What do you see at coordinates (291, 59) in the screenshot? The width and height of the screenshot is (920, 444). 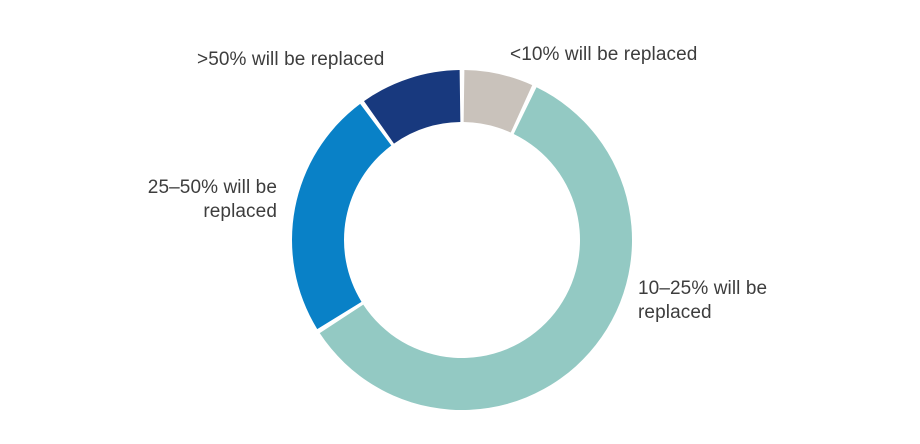 I see `callout-label-gt50: >50% will be replaced` at bounding box center [291, 59].